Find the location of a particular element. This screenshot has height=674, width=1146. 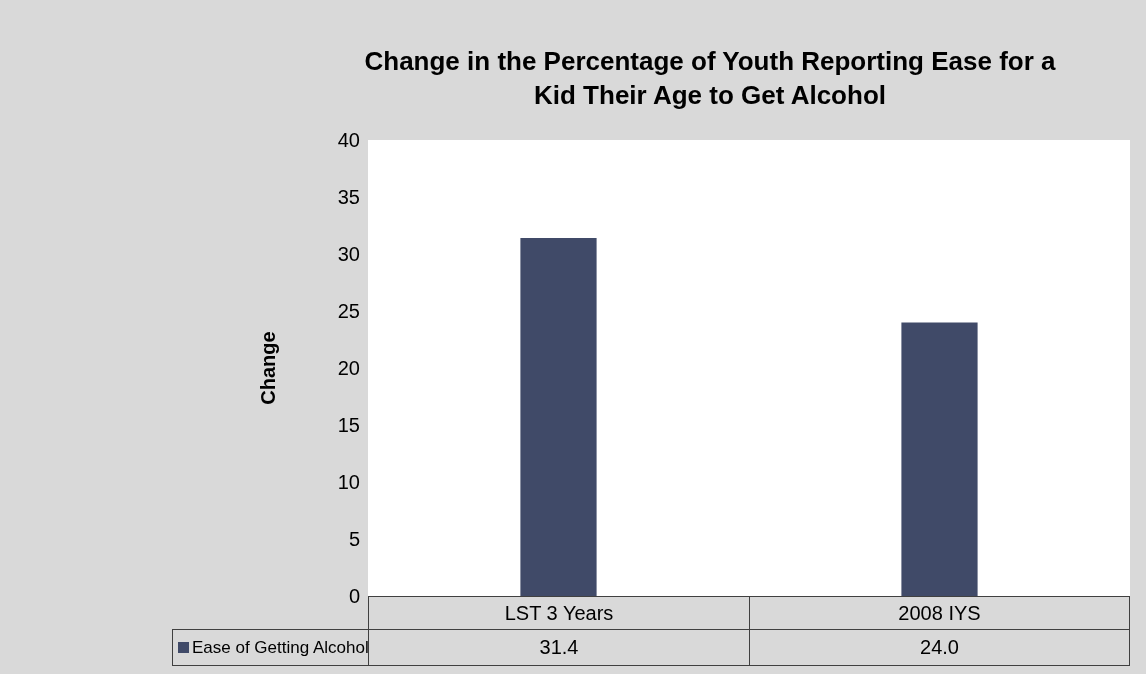

y-tick-label: 10 is located at coordinates (348, 482).